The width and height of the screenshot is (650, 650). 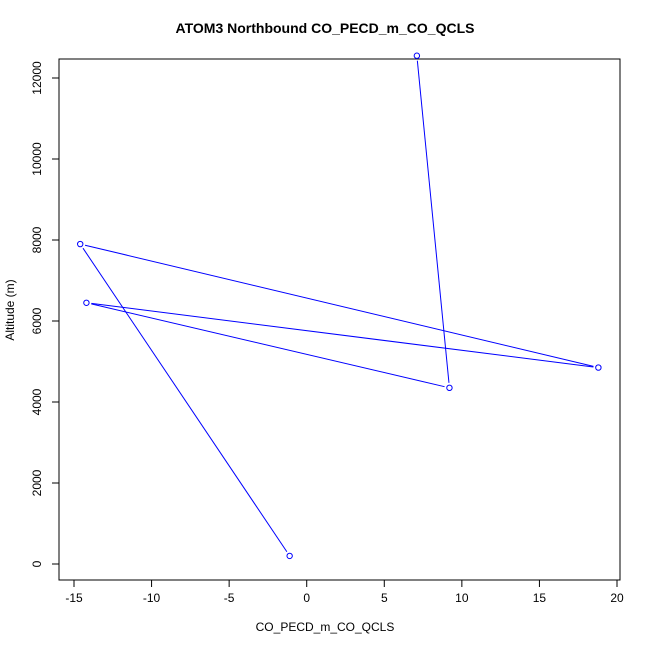 What do you see at coordinates (37, 159) in the screenshot?
I see `y-tick-label: 10000` at bounding box center [37, 159].